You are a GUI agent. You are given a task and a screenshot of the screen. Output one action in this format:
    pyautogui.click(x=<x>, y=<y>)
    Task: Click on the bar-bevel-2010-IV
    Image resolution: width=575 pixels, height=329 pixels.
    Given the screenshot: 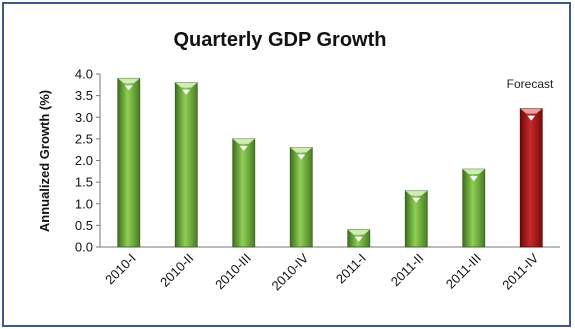 What is the action you would take?
    pyautogui.click(x=301, y=150)
    